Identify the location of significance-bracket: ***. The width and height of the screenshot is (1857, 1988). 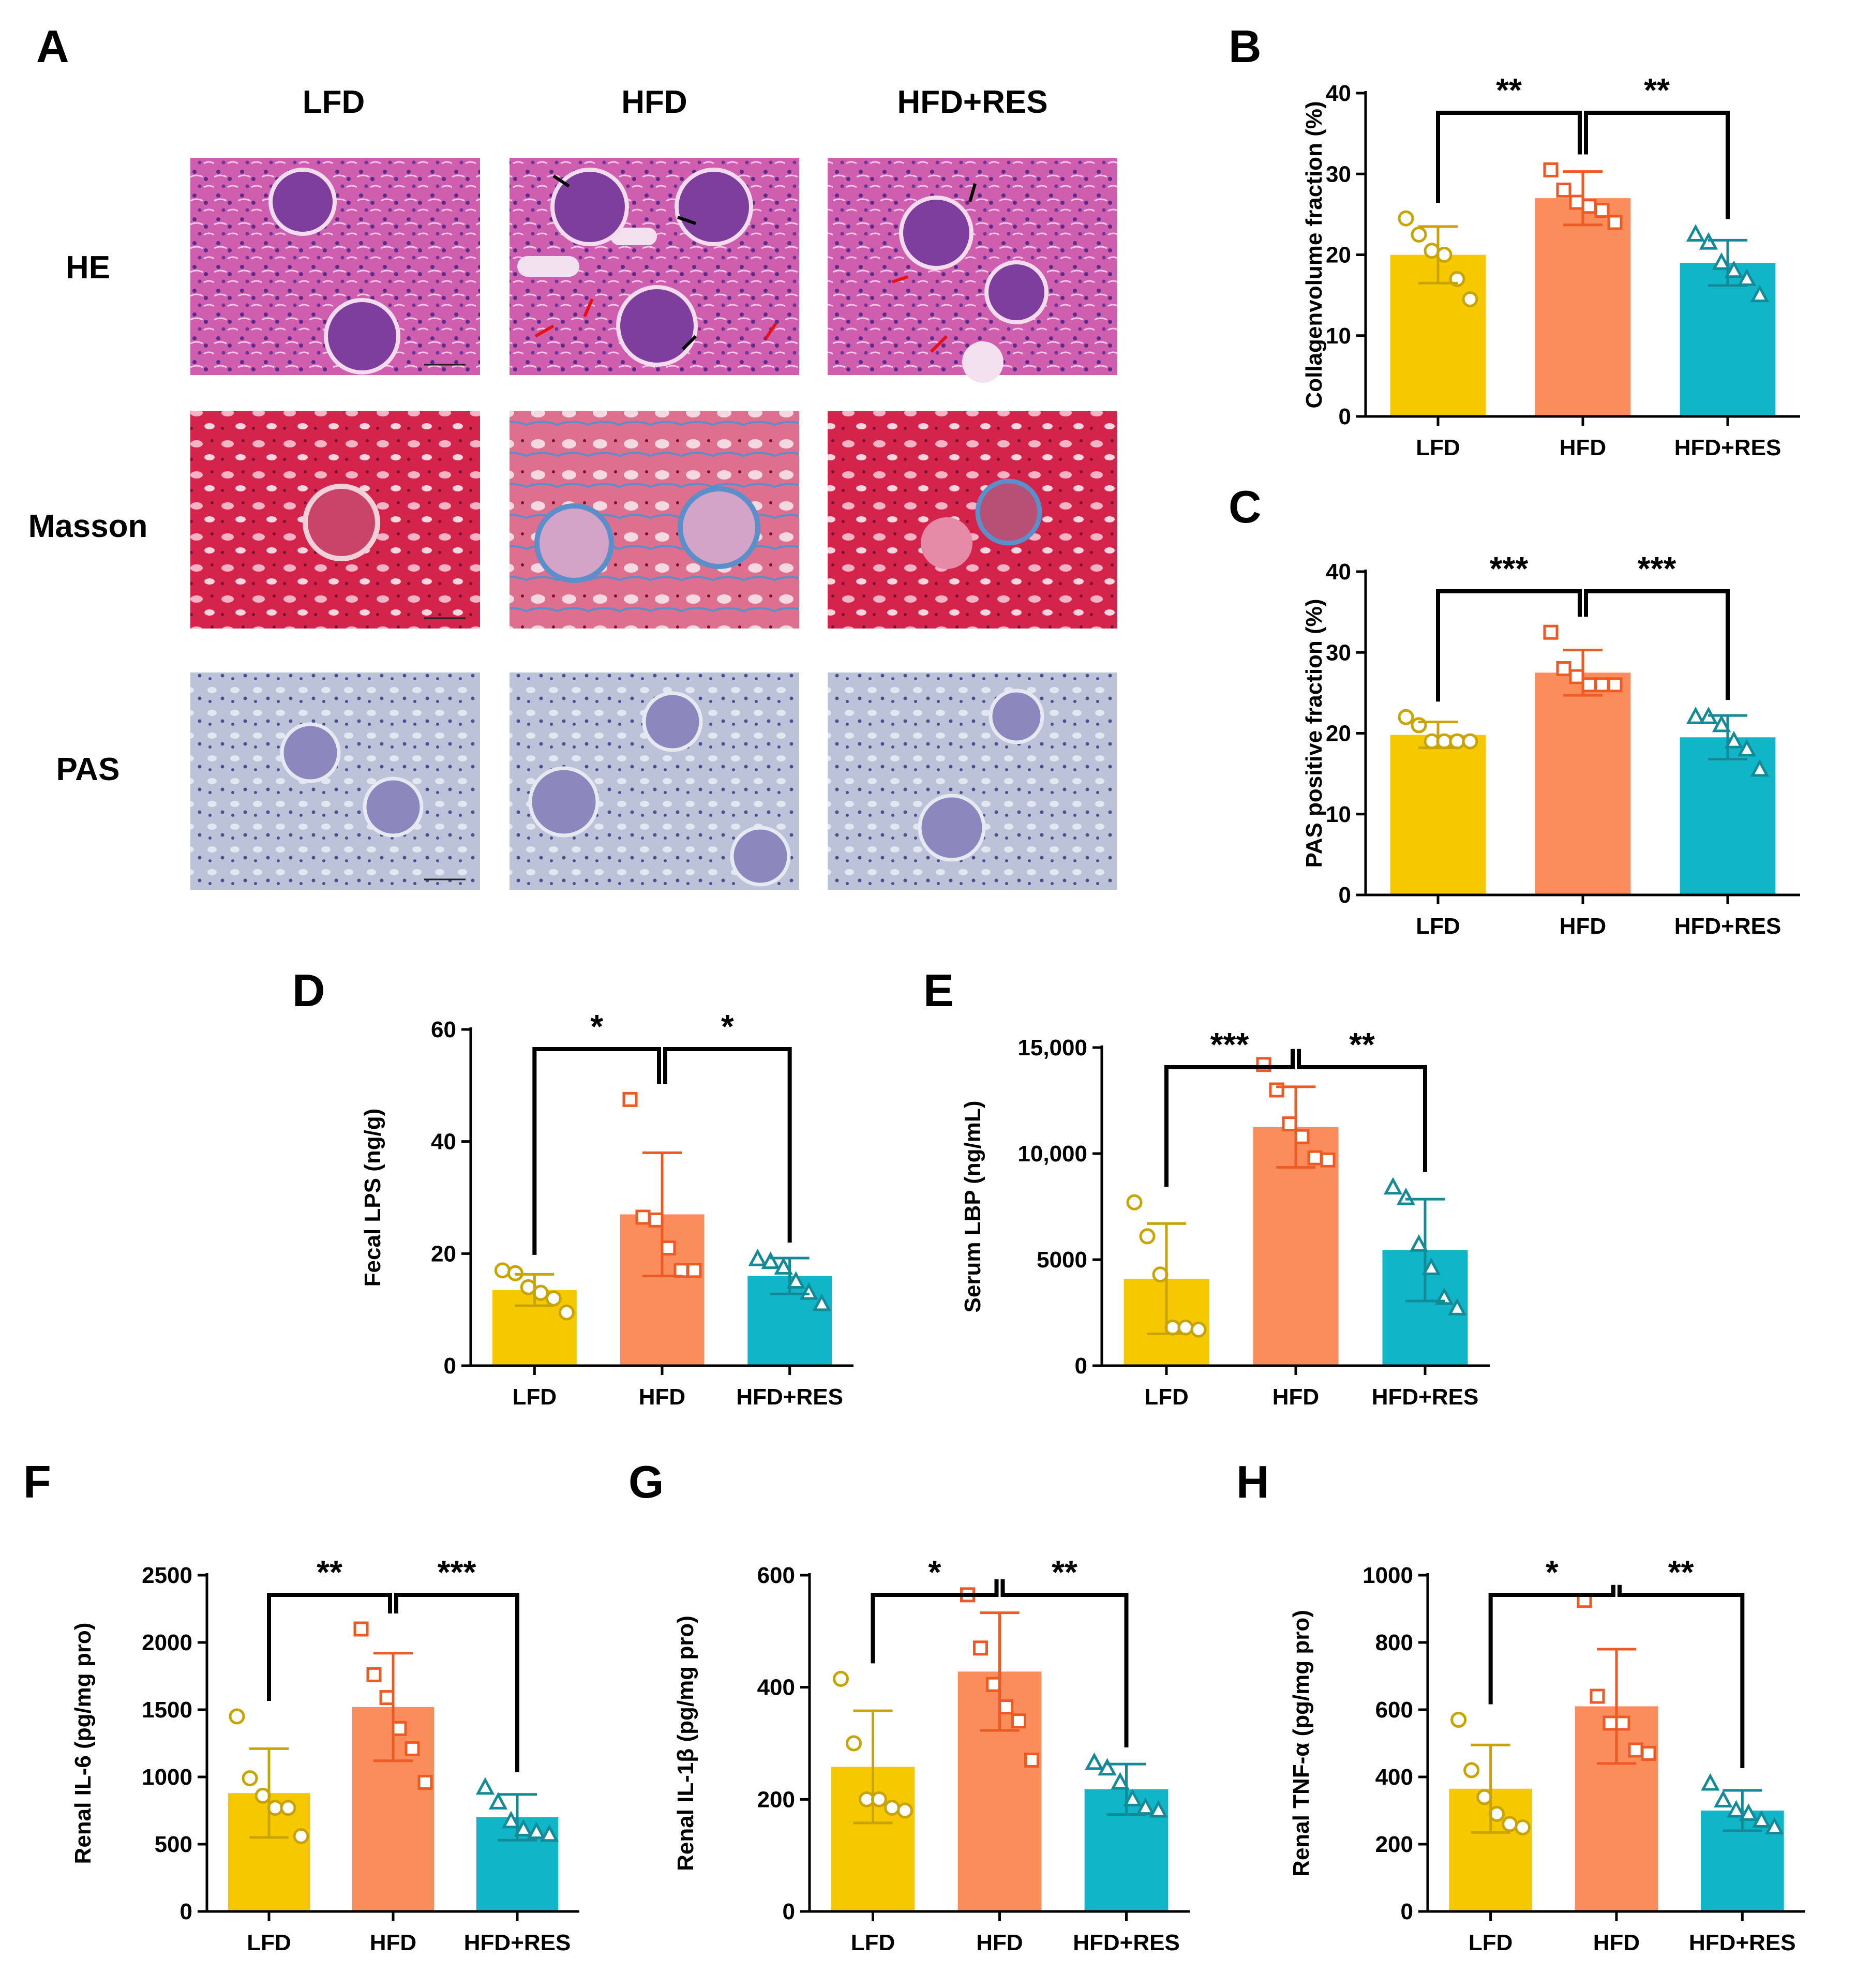
(456, 1662).